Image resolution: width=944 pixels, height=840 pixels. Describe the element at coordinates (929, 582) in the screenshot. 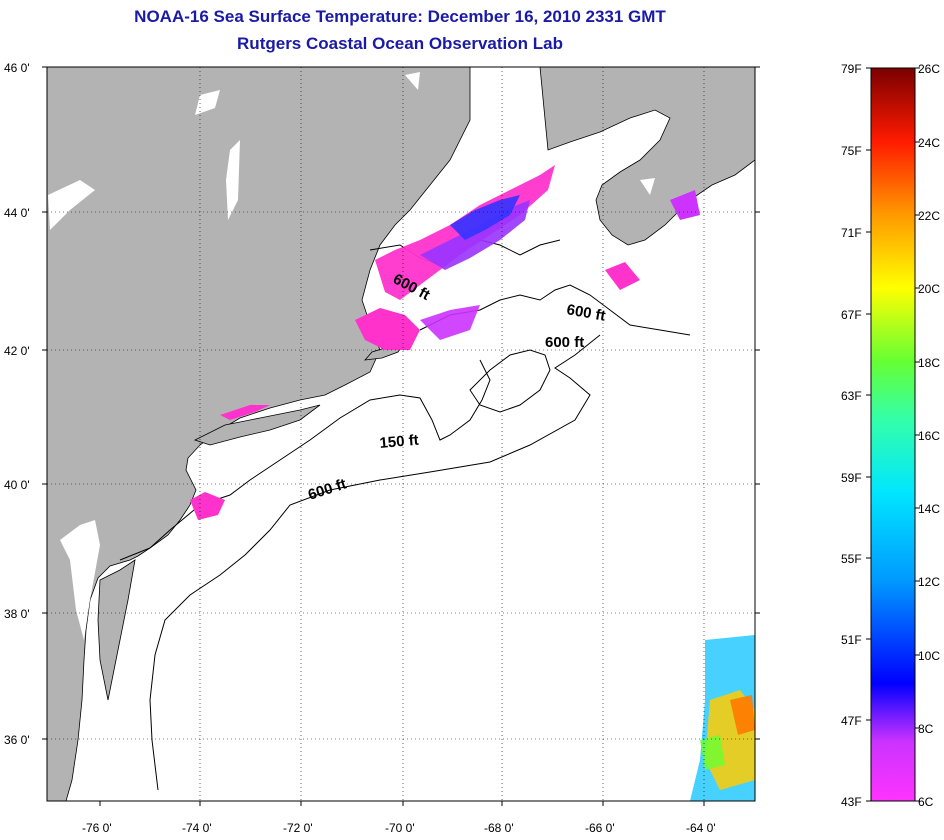

I see `cb-c-12: 12C` at that location.